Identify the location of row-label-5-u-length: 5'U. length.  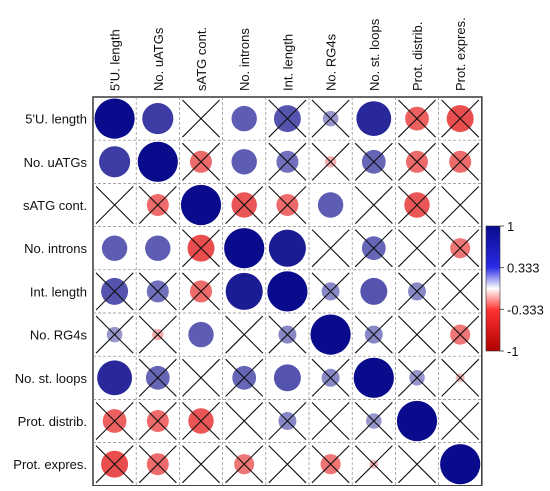
(56, 119).